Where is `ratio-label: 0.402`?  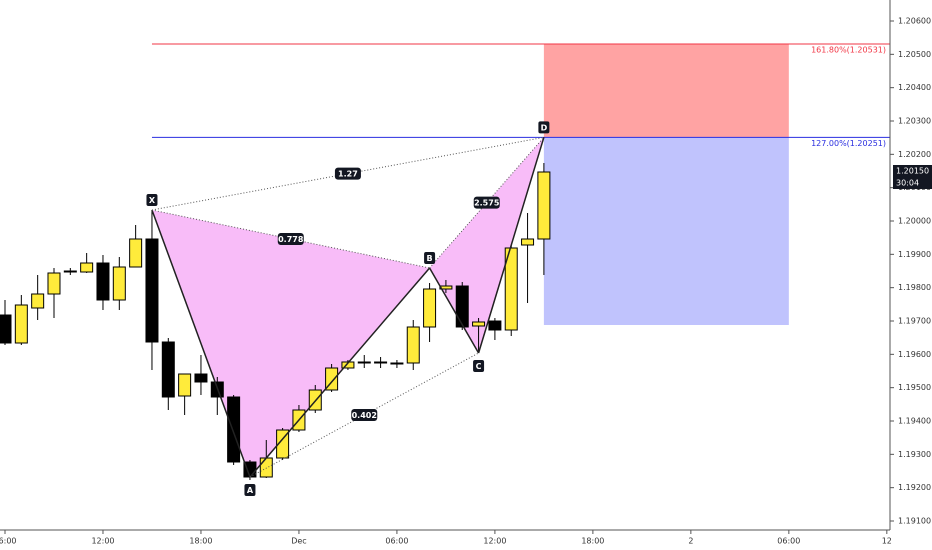
ratio-label: 0.402 is located at coordinates (364, 415).